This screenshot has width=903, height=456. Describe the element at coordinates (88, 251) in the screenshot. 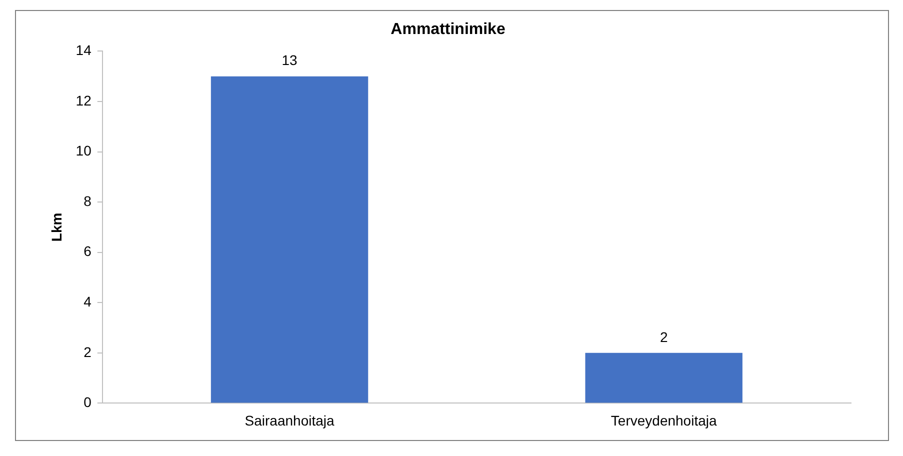

I see `y-tick-label: 6` at that location.